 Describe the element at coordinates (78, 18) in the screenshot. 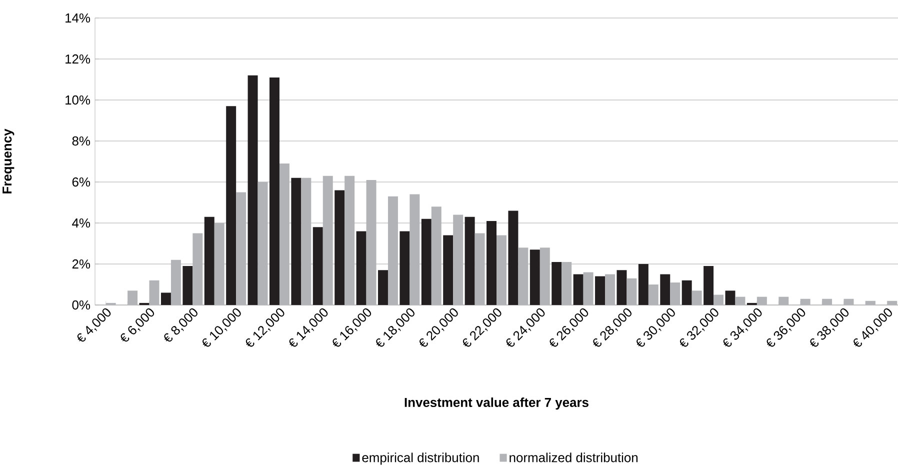

I see `y-tick-label: 14%` at that location.